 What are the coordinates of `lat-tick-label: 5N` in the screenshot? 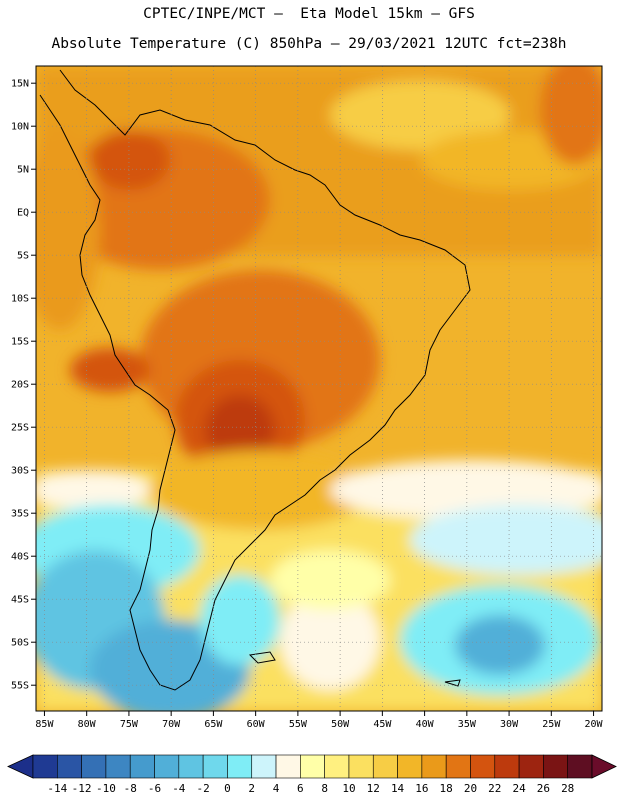 It's located at (23, 170).